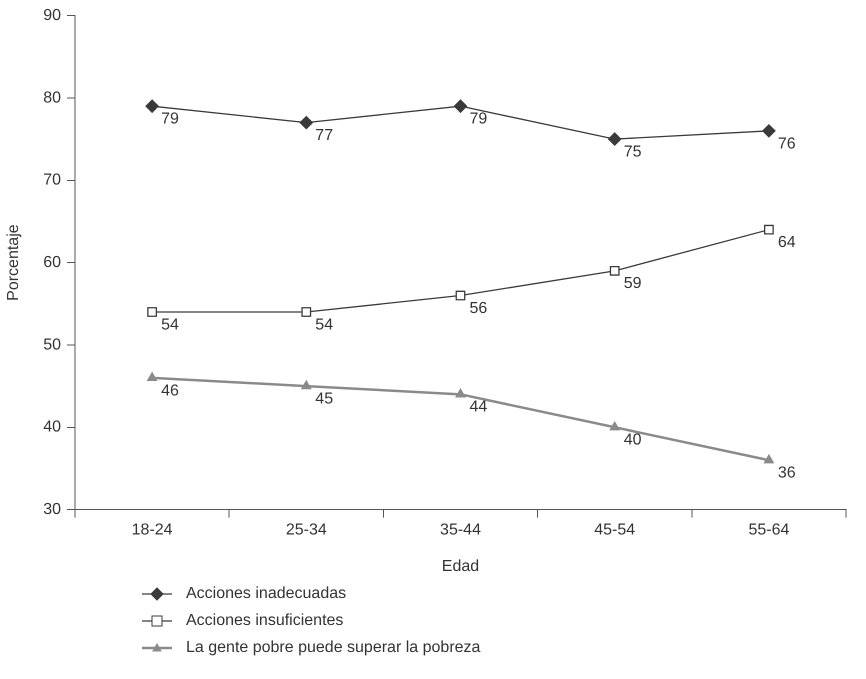  What do you see at coordinates (787, 143) in the screenshot?
I see `data-label: 76` at bounding box center [787, 143].